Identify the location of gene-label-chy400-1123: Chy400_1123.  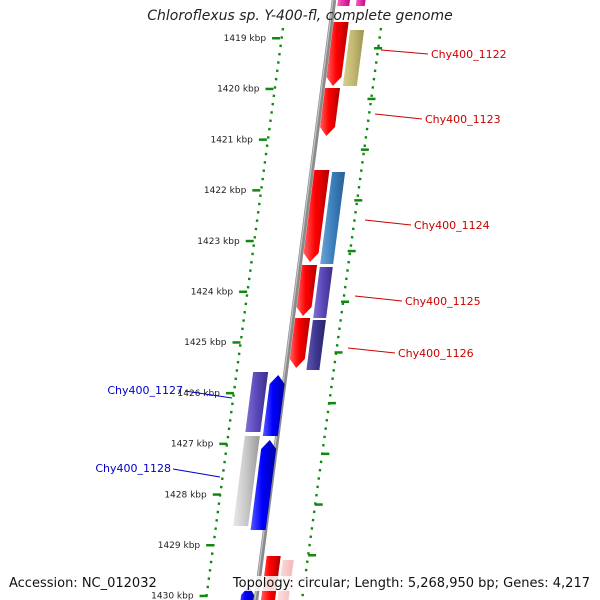
(463, 119).